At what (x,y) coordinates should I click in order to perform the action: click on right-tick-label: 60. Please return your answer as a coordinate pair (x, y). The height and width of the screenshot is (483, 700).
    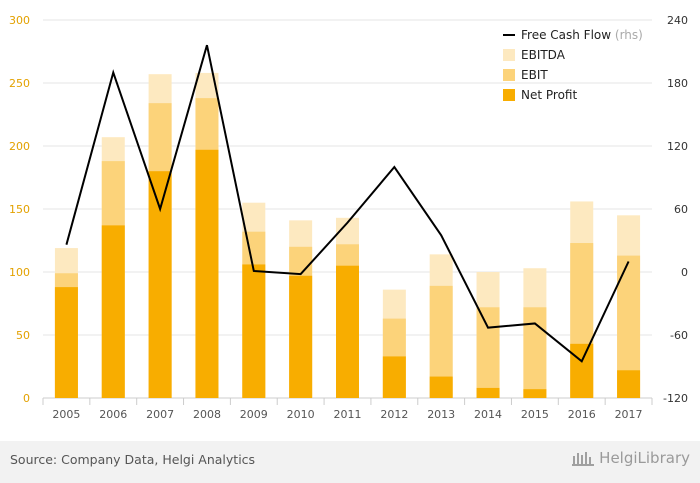
    Looking at the image, I should click on (681, 209).